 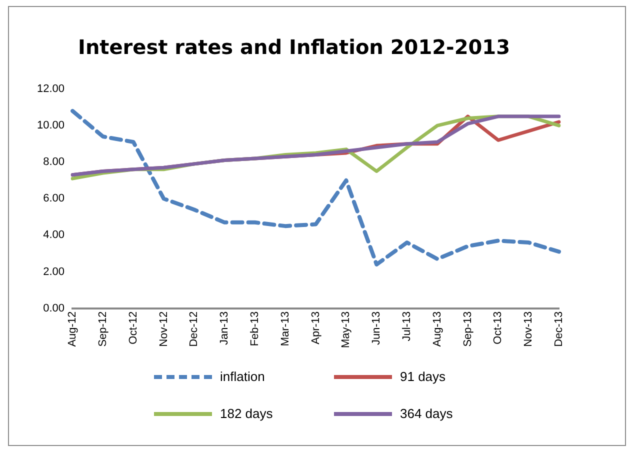 I want to click on x-tick-label: Dec-12, so click(x=194, y=329).